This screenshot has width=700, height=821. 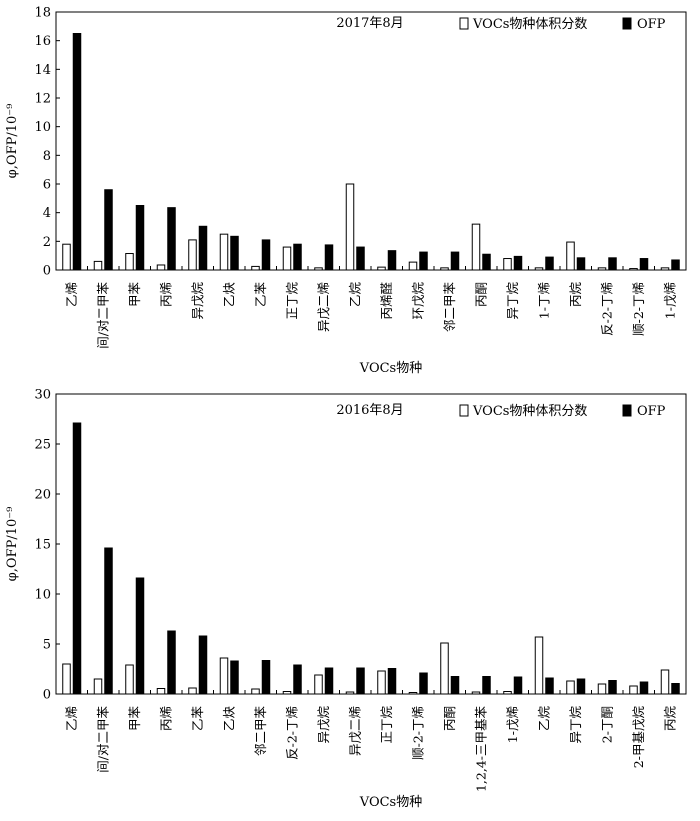 What do you see at coordinates (480, 749) in the screenshot?
I see `x-category-label: 1,2,4-三甲基苯` at bounding box center [480, 749].